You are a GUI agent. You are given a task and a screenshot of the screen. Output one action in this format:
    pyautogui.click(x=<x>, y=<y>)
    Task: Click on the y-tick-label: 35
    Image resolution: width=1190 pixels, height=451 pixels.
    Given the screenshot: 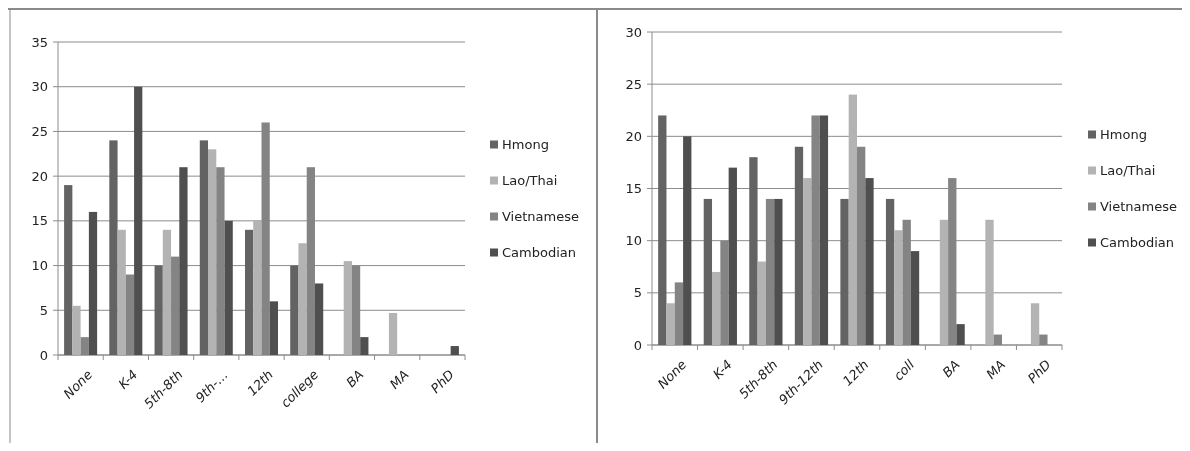 What is the action you would take?
    pyautogui.click(x=39, y=42)
    